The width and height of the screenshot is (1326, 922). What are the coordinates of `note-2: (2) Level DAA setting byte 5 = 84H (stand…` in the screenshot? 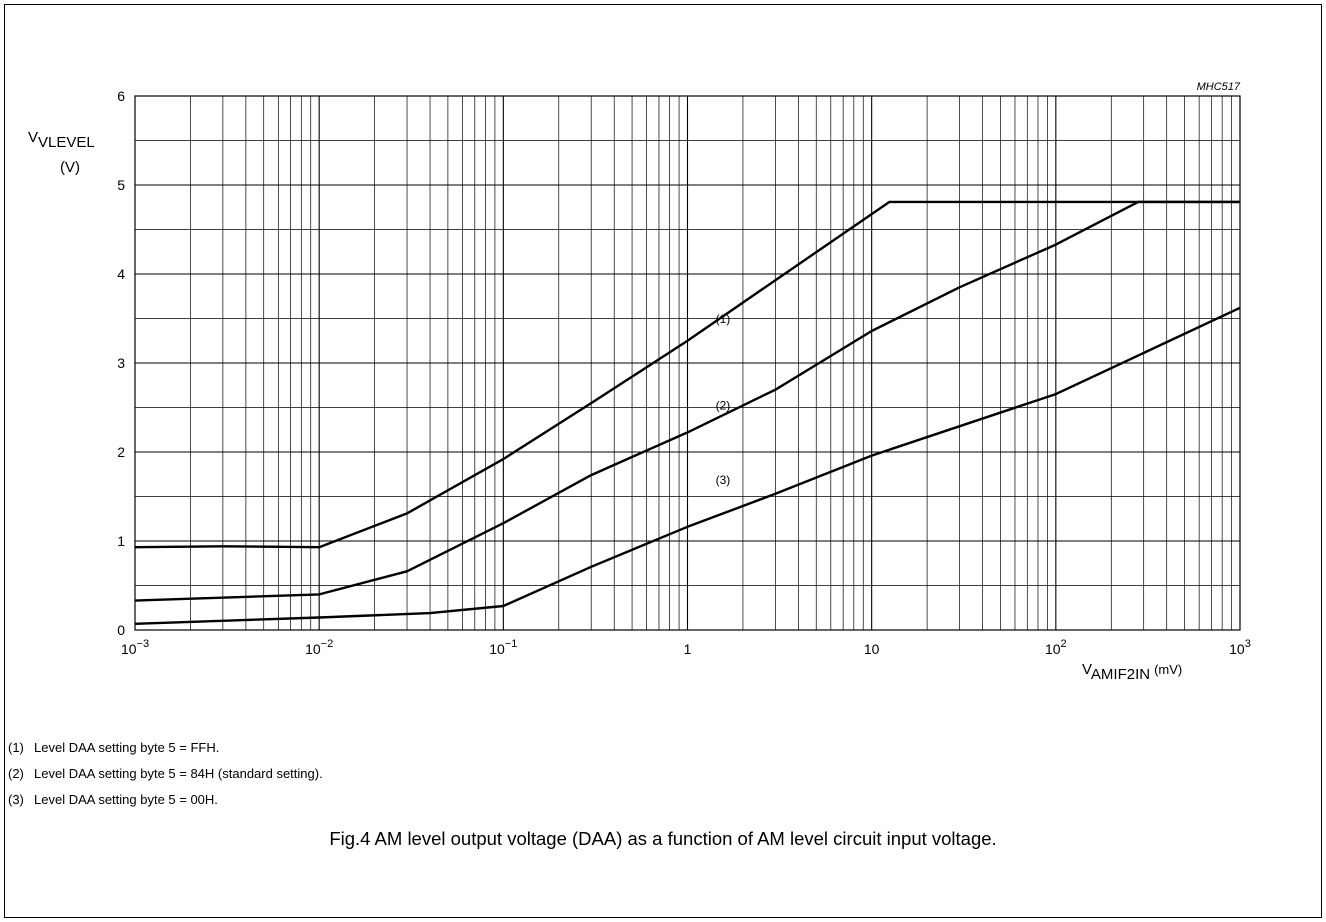 It's located at (165, 773).